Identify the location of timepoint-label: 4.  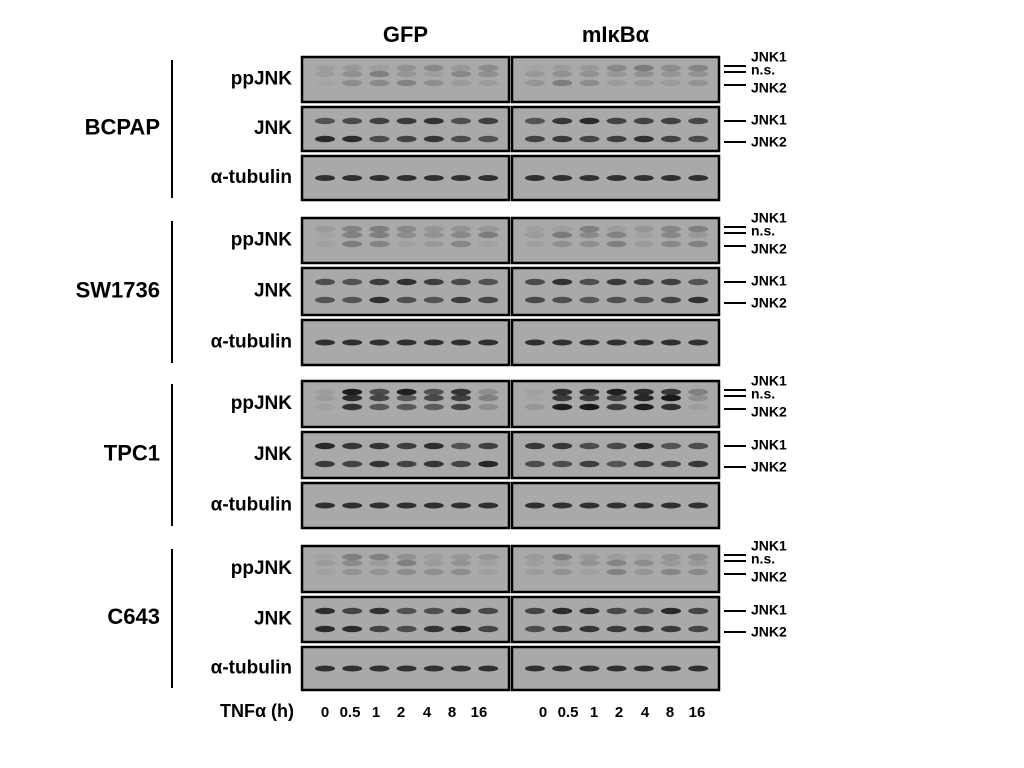
(645, 712).